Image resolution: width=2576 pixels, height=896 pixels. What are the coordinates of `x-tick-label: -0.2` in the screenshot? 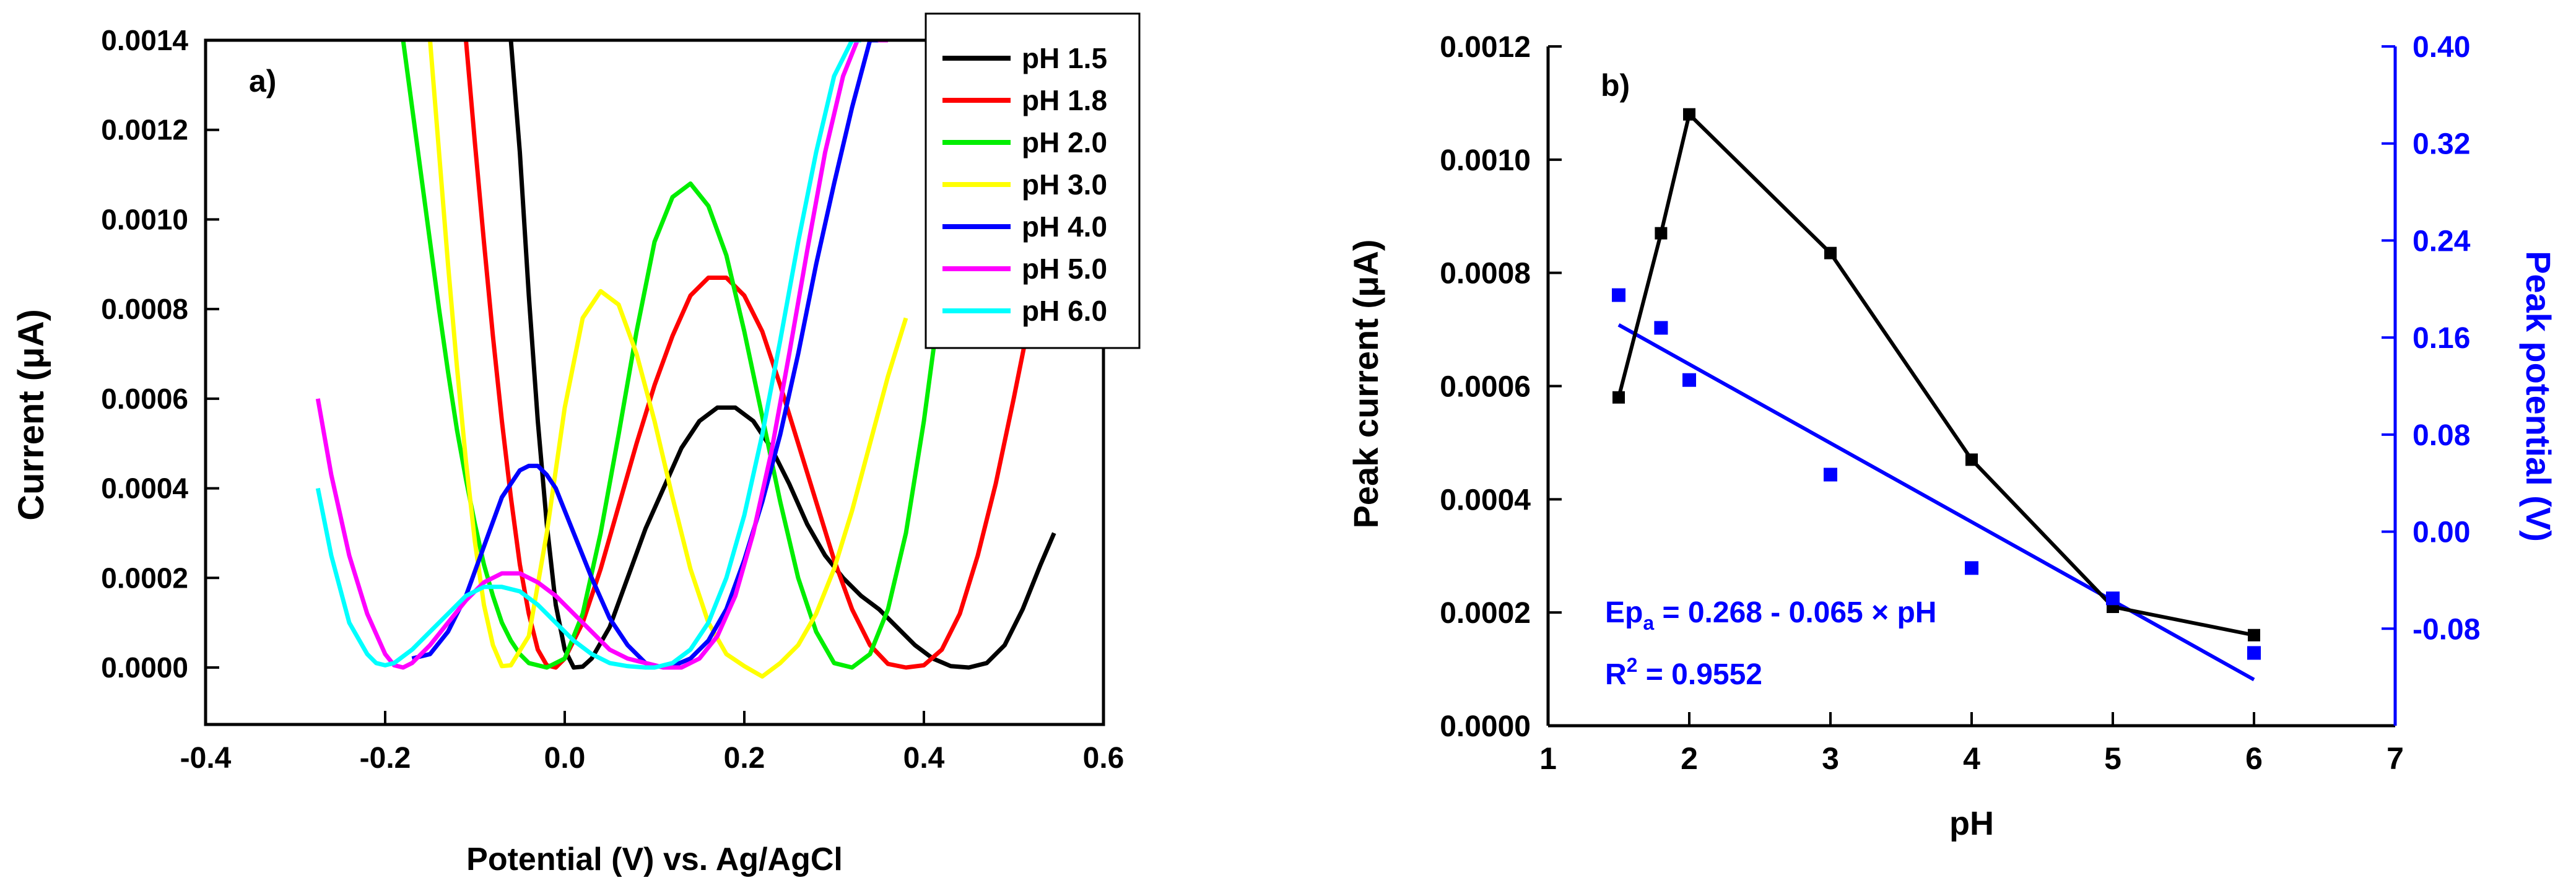 It's located at (385, 758).